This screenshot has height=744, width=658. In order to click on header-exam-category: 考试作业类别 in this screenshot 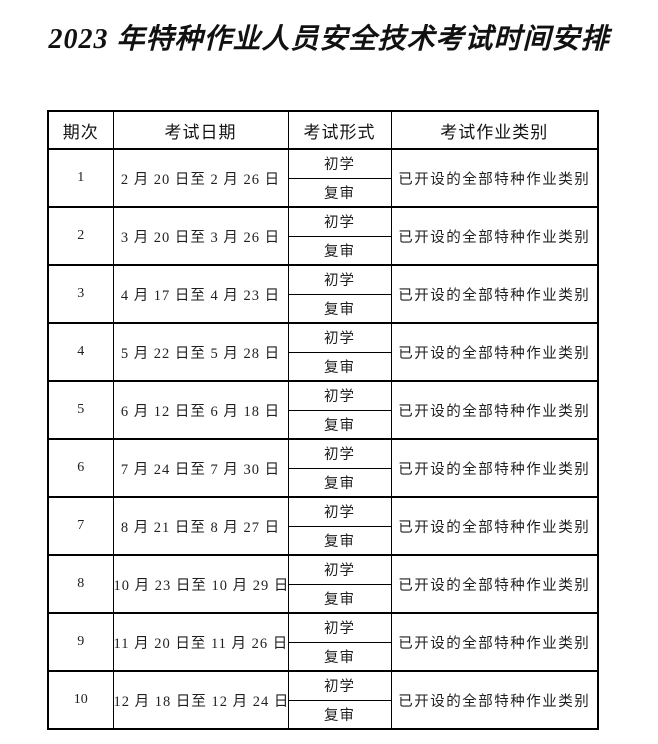, I will do `click(494, 130)`.